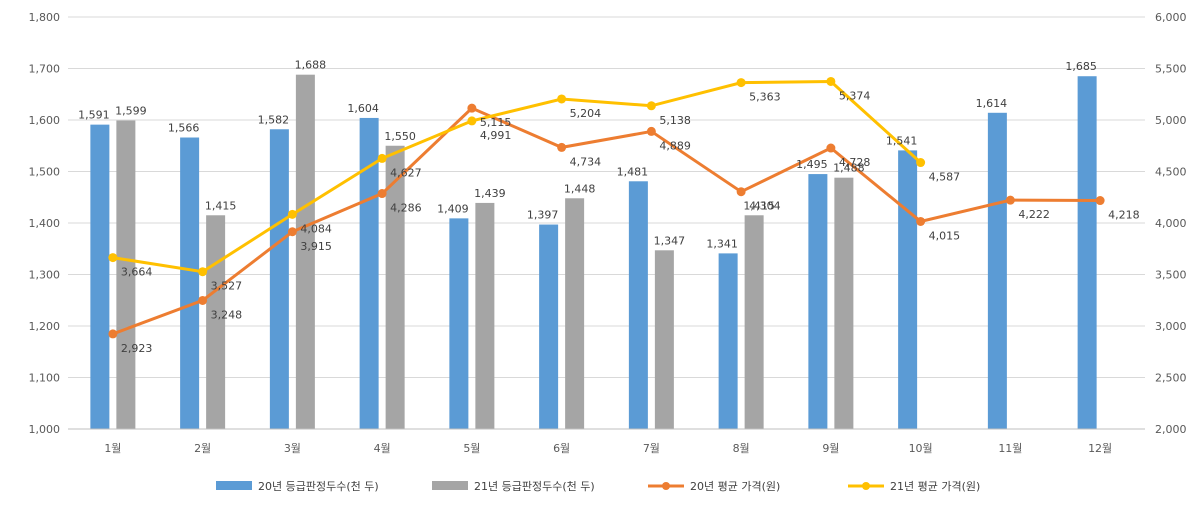 The image size is (1200, 510). What do you see at coordinates (670, 240) in the screenshot?
I see `bar-data-label: 1,347` at bounding box center [670, 240].